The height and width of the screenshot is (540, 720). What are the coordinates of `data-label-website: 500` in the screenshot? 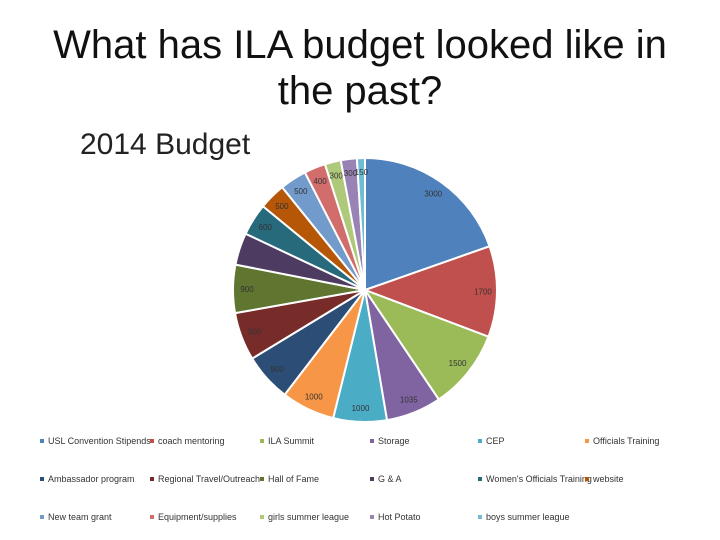 It's located at (282, 206).